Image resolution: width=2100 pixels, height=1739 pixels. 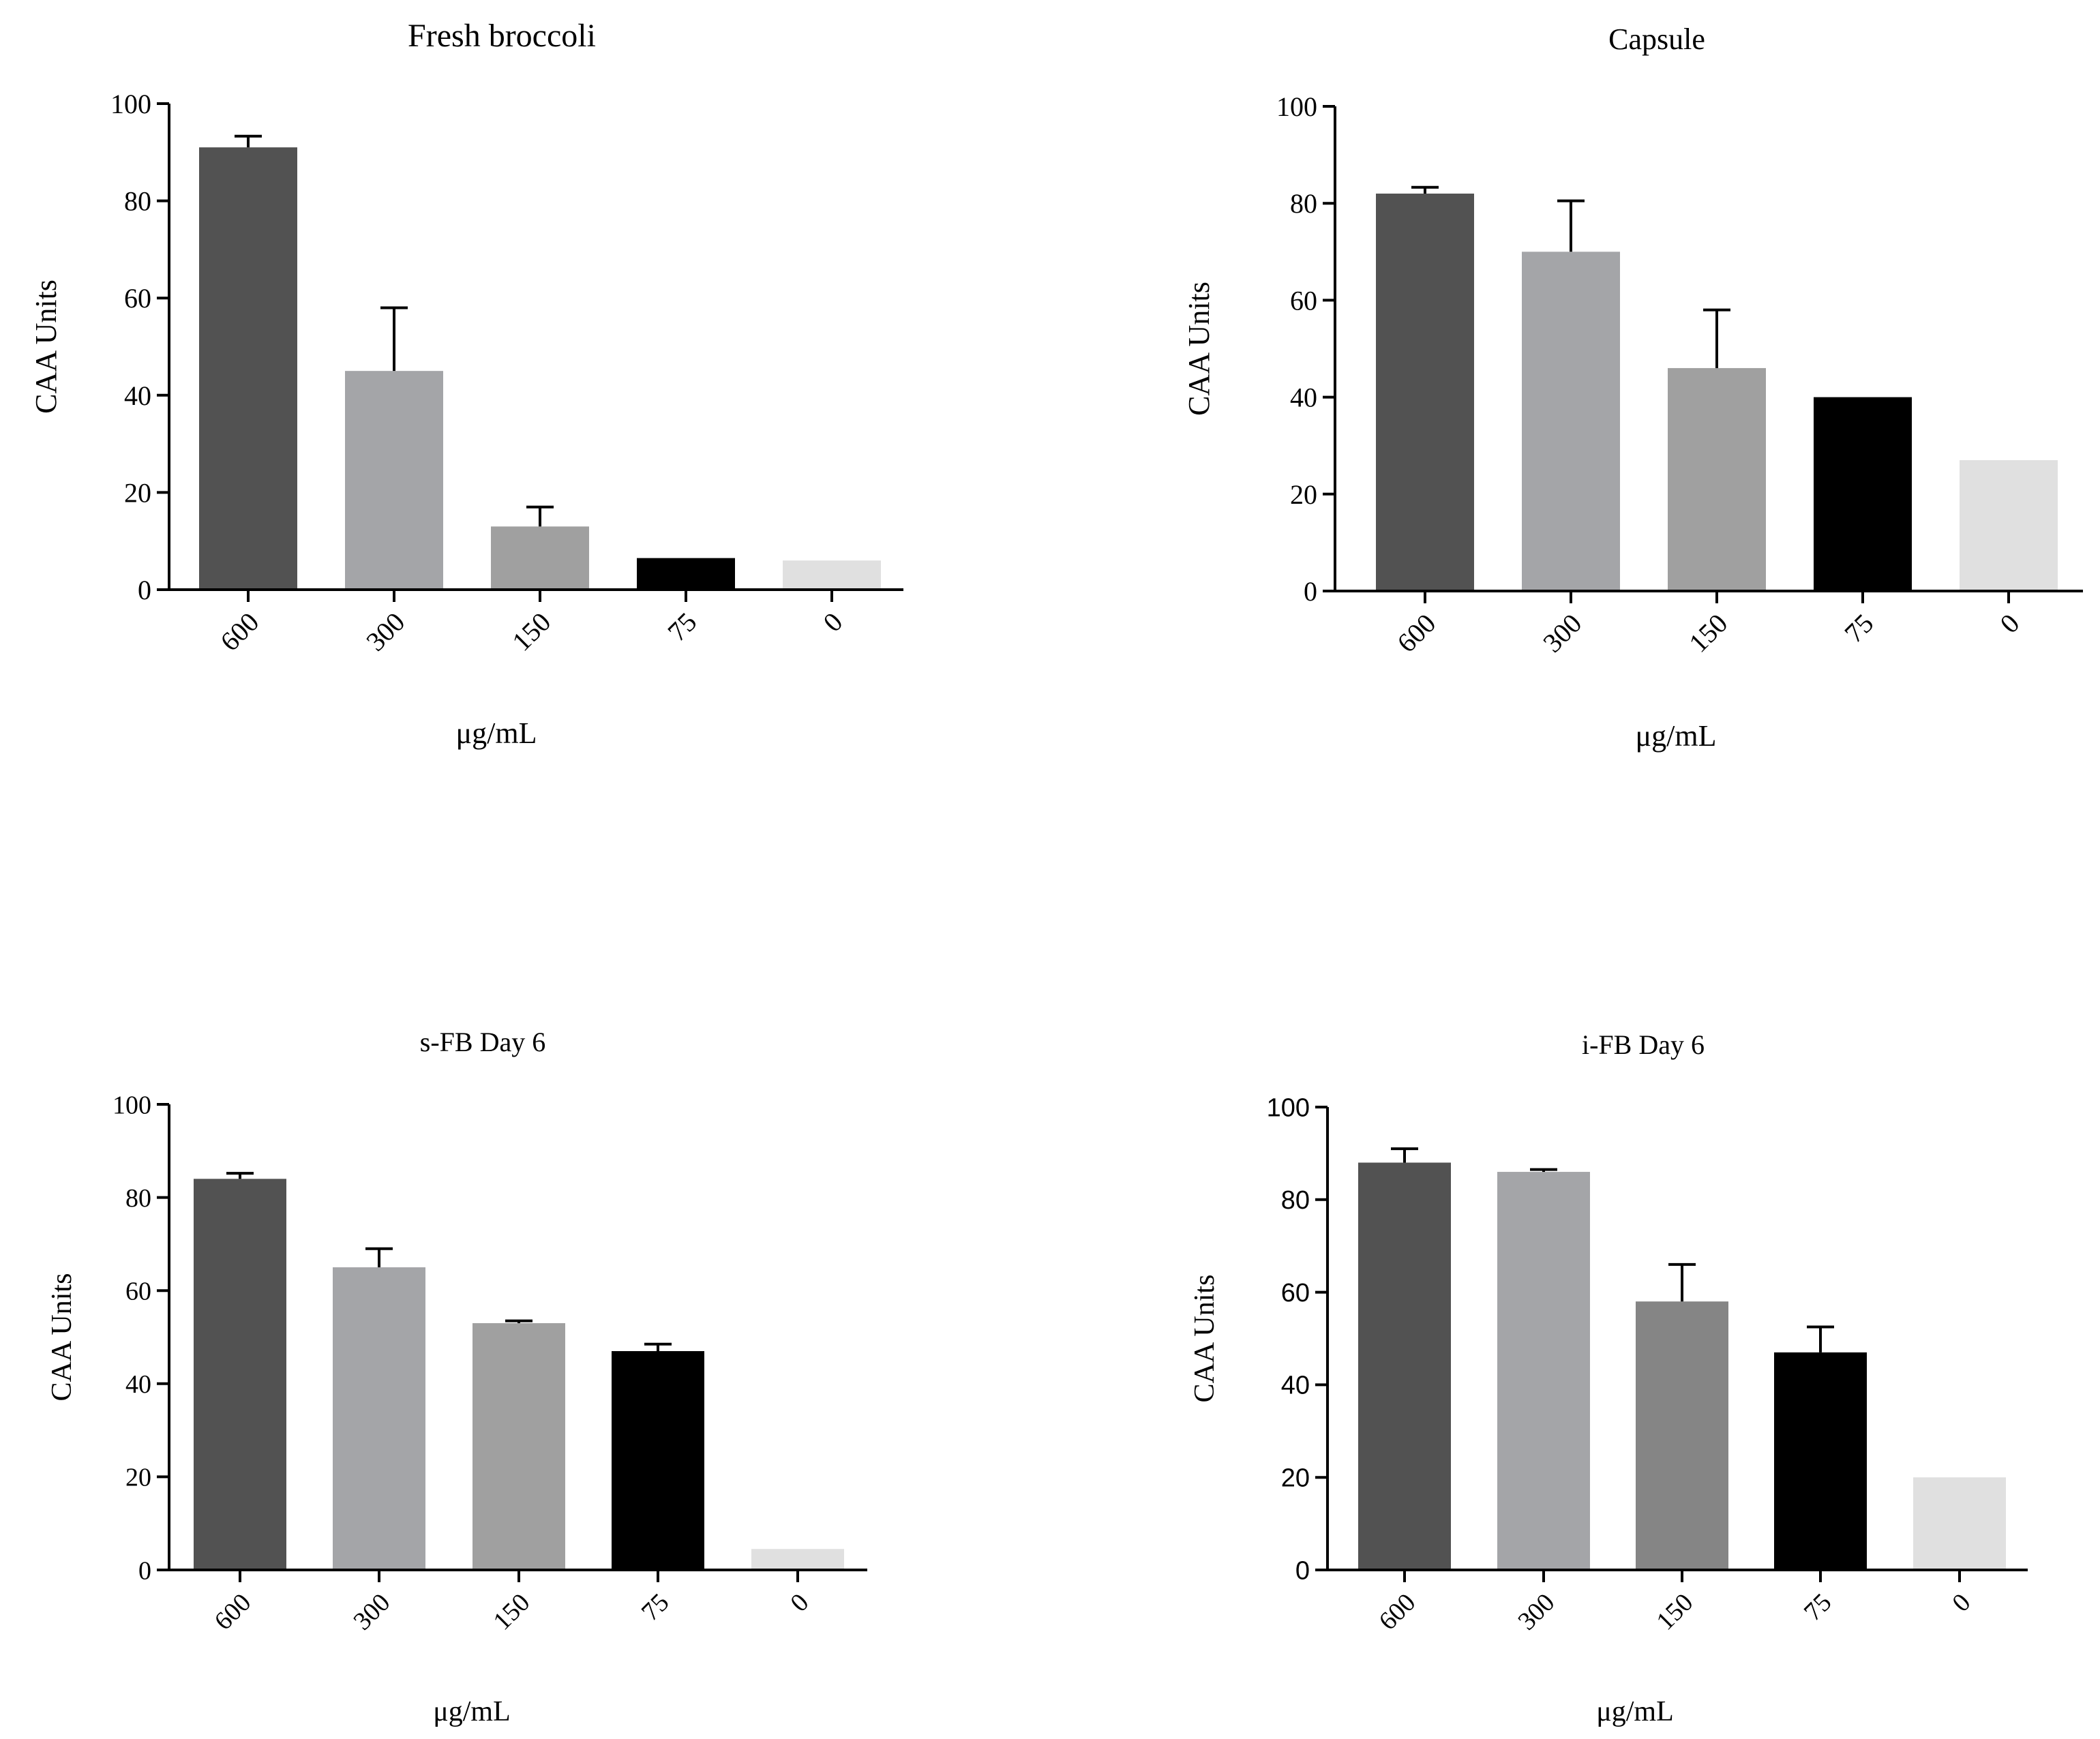 What do you see at coordinates (502, 36) in the screenshot?
I see `chart-title: Fresh broccoli` at bounding box center [502, 36].